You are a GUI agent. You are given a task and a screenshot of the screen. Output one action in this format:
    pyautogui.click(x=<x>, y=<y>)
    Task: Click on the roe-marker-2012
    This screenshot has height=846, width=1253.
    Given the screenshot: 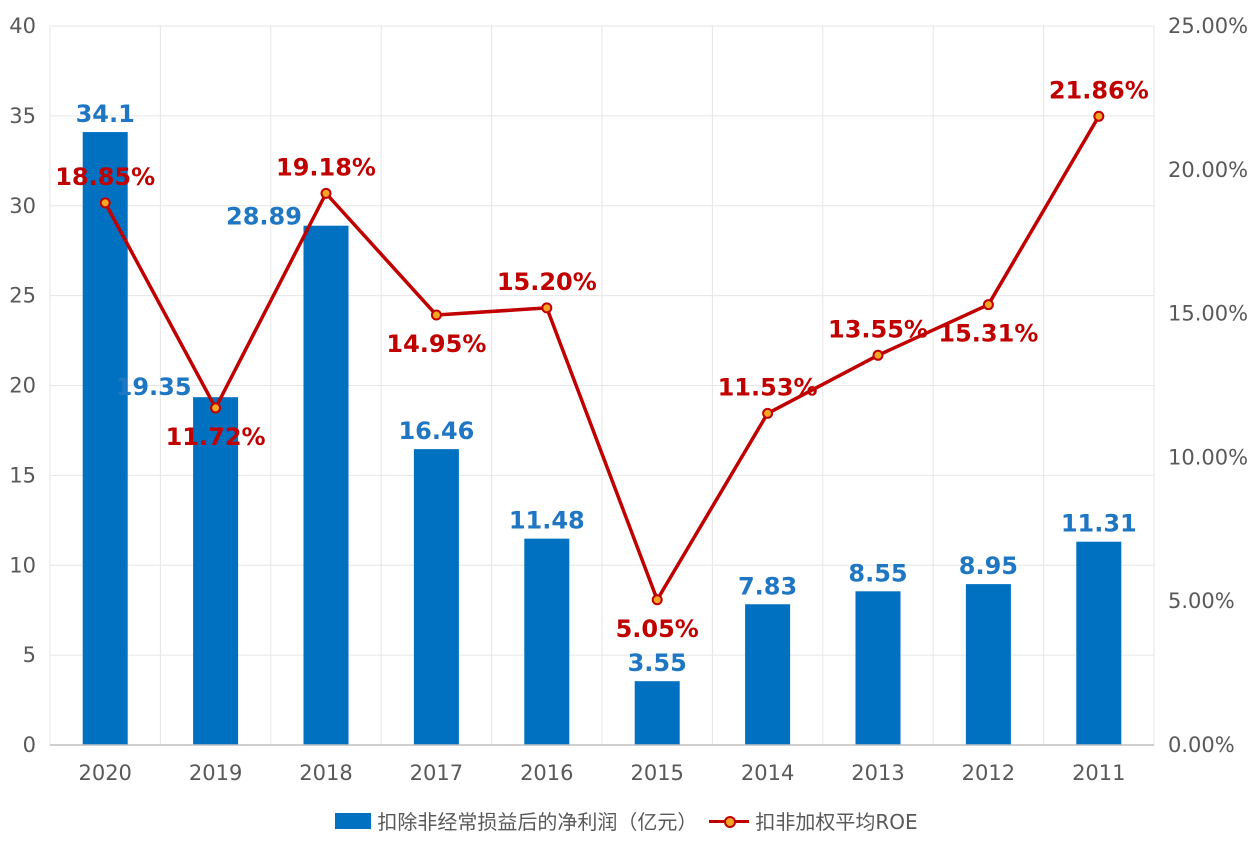 What is the action you would take?
    pyautogui.click(x=988, y=305)
    